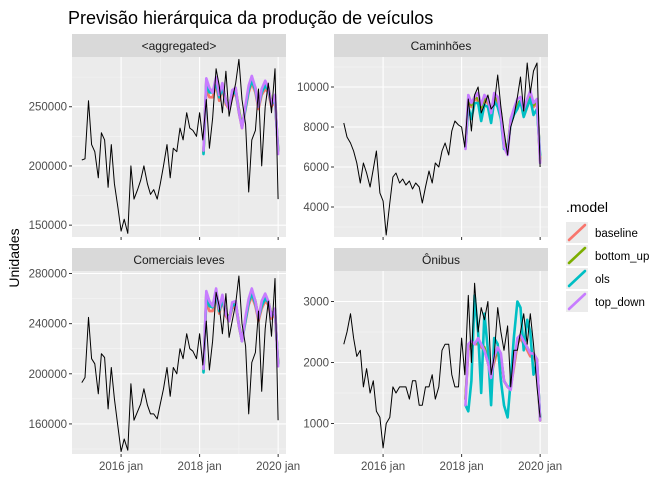  Describe the element at coordinates (587, 207) in the screenshot. I see `legend-title: .model` at that location.